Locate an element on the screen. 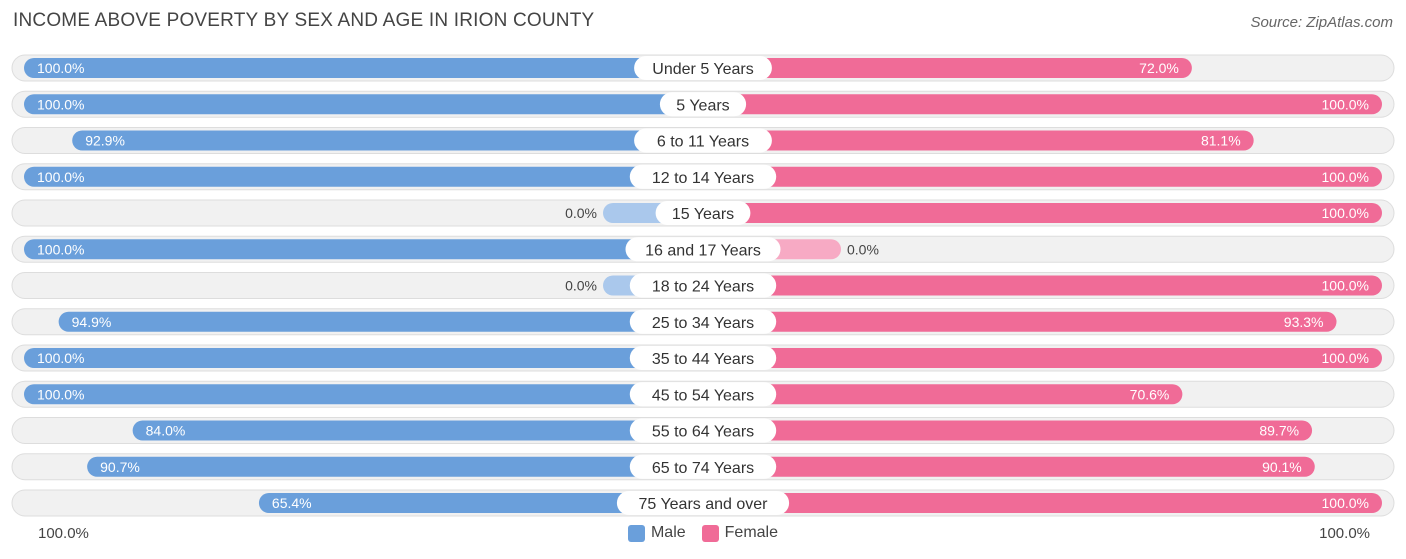  category-label: 6 to 11 Years is located at coordinates (703, 142).